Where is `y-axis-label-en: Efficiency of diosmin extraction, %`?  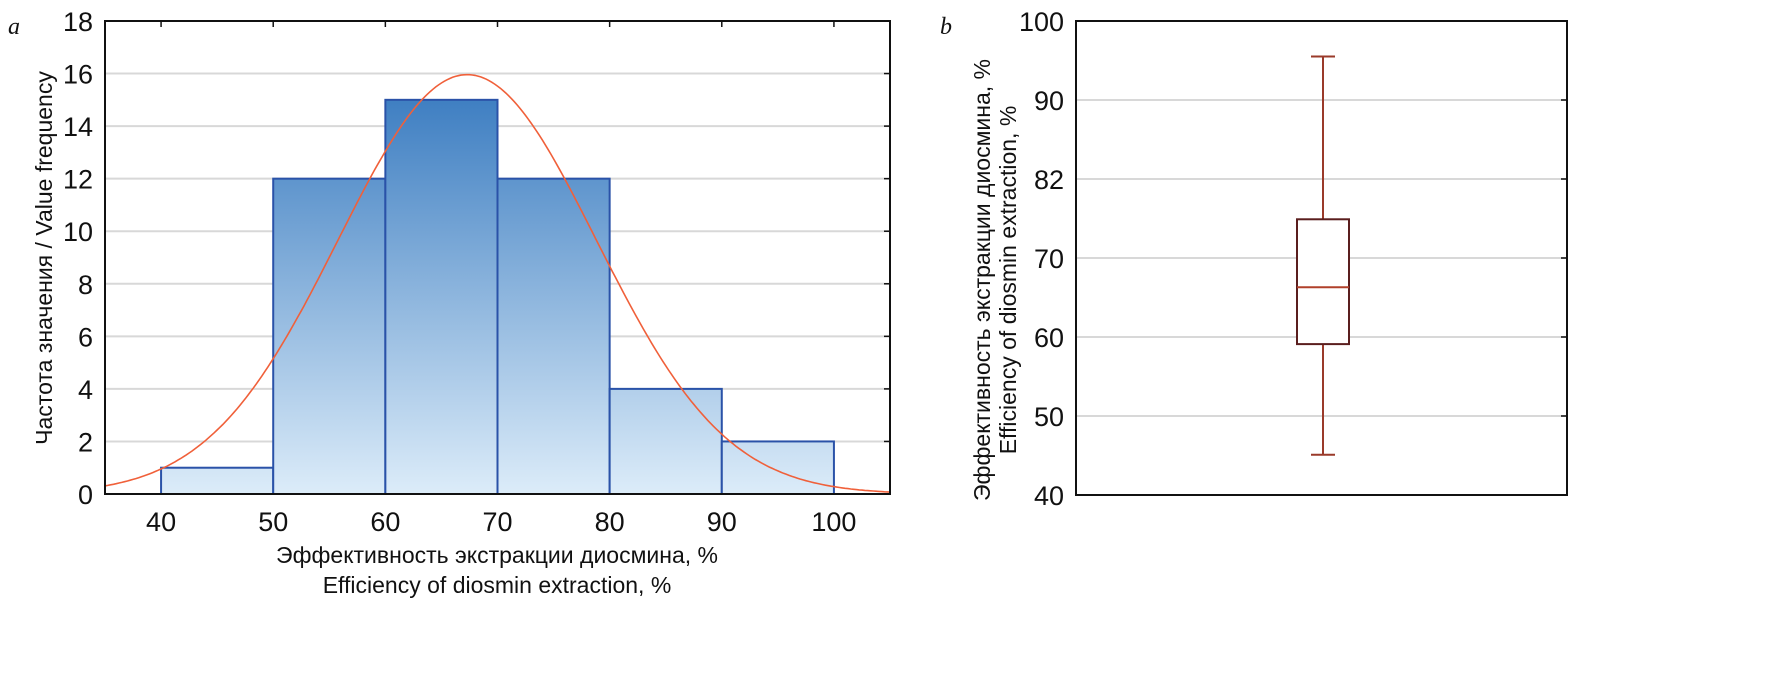
y-axis-label-en: Efficiency of diosmin extraction, % is located at coordinates (1008, 280).